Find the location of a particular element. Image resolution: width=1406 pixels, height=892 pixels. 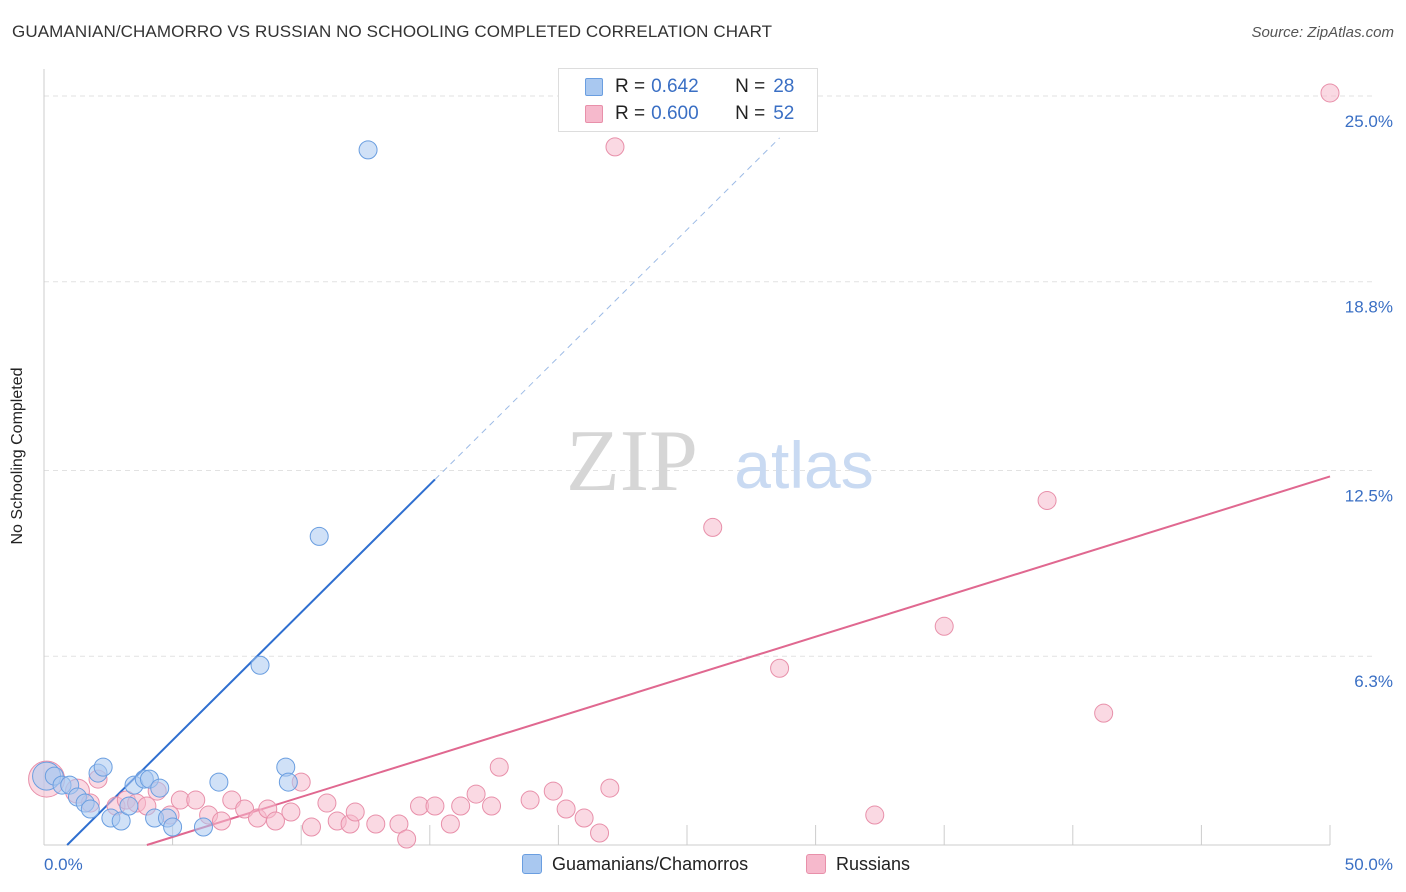

y-tick-label: 6.3% is located at coordinates (1373, 681).